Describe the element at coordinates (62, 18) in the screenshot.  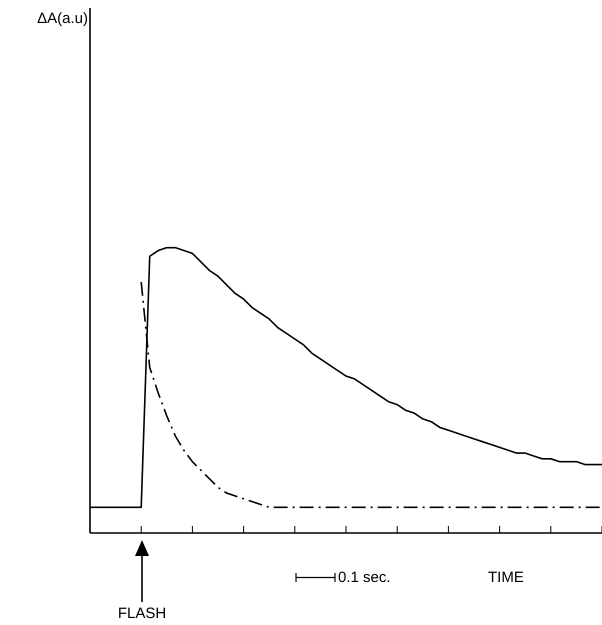
I see `text: ΔA(a.u)` at that location.